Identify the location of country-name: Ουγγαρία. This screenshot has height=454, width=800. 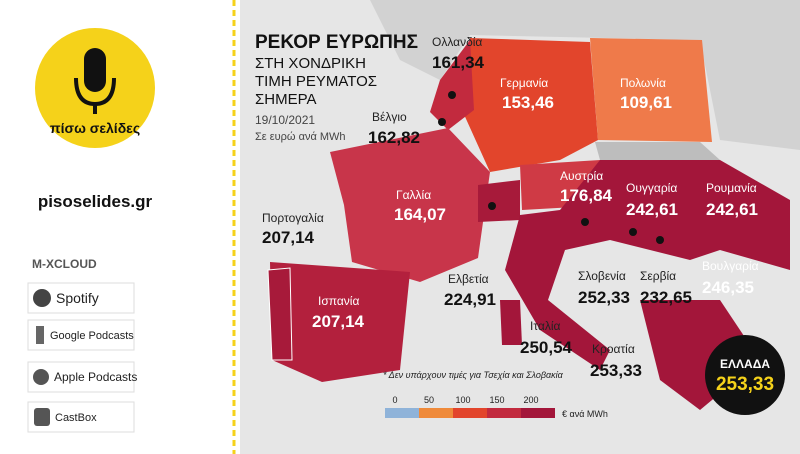
(651, 188).